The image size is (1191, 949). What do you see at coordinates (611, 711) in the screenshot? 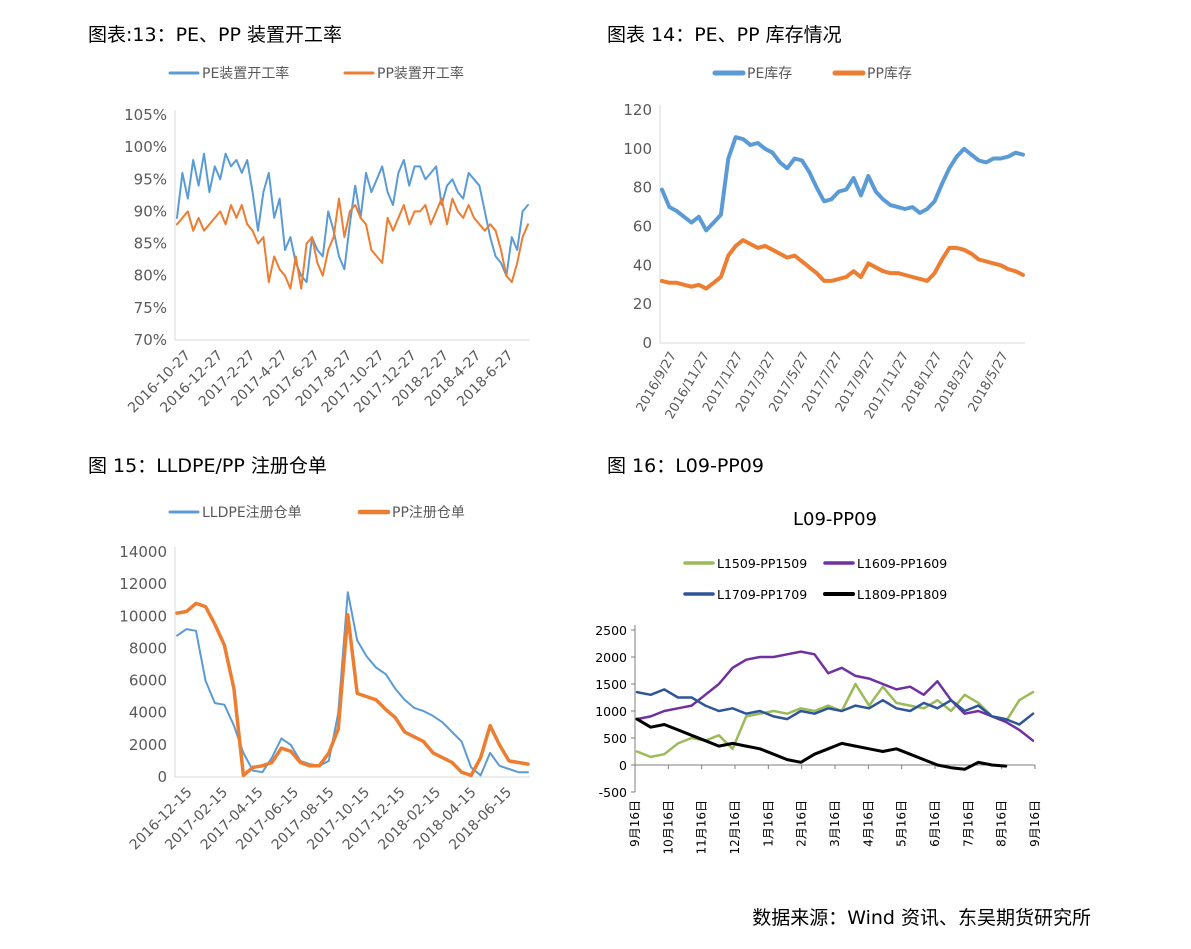
I see `y-tick-label: 1000` at bounding box center [611, 711].